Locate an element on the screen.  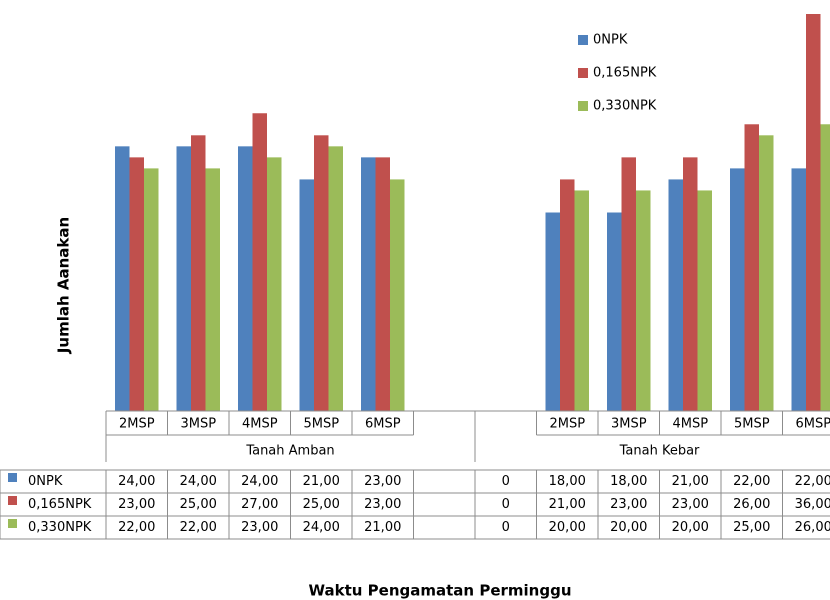
legend-label: 0NPK is located at coordinates (610, 40).